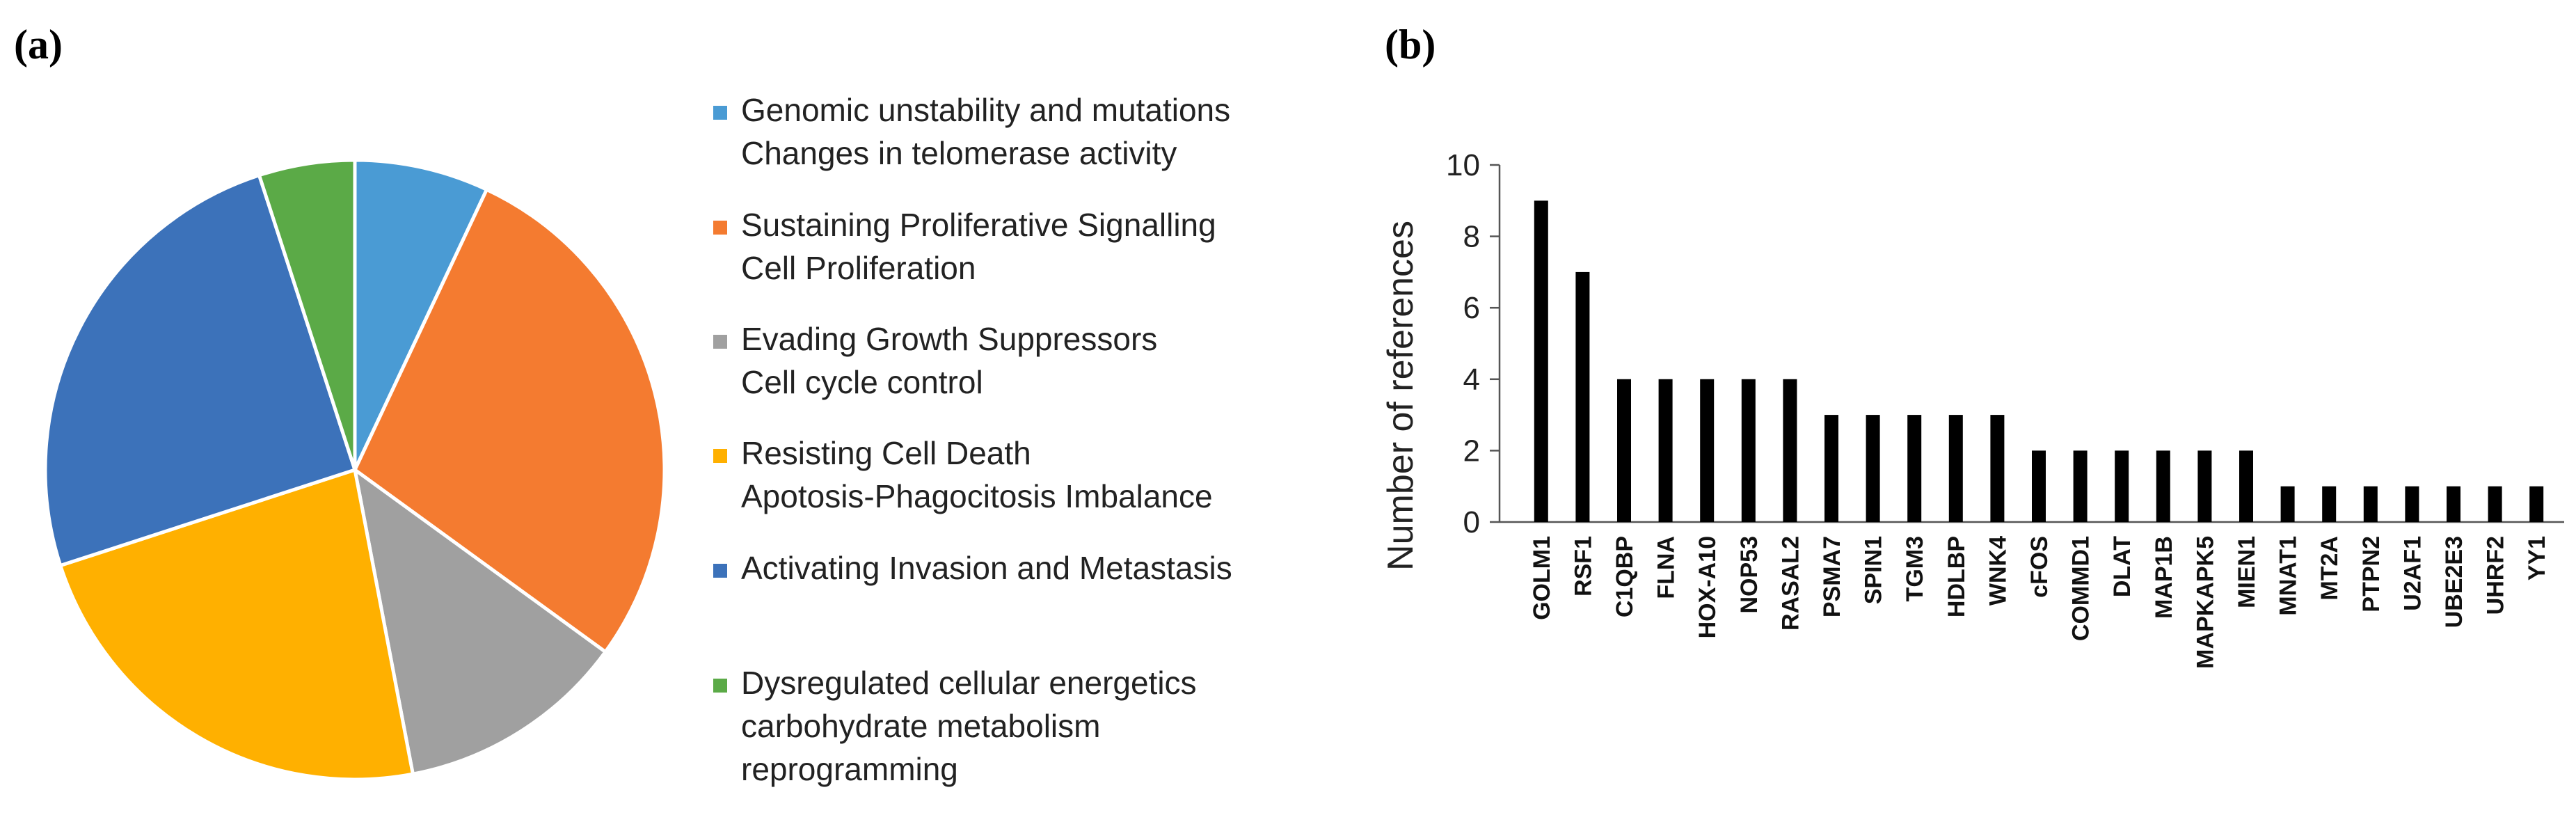  What do you see at coordinates (858, 268) in the screenshot?
I see `legend-label: Cell Proliferation` at bounding box center [858, 268].